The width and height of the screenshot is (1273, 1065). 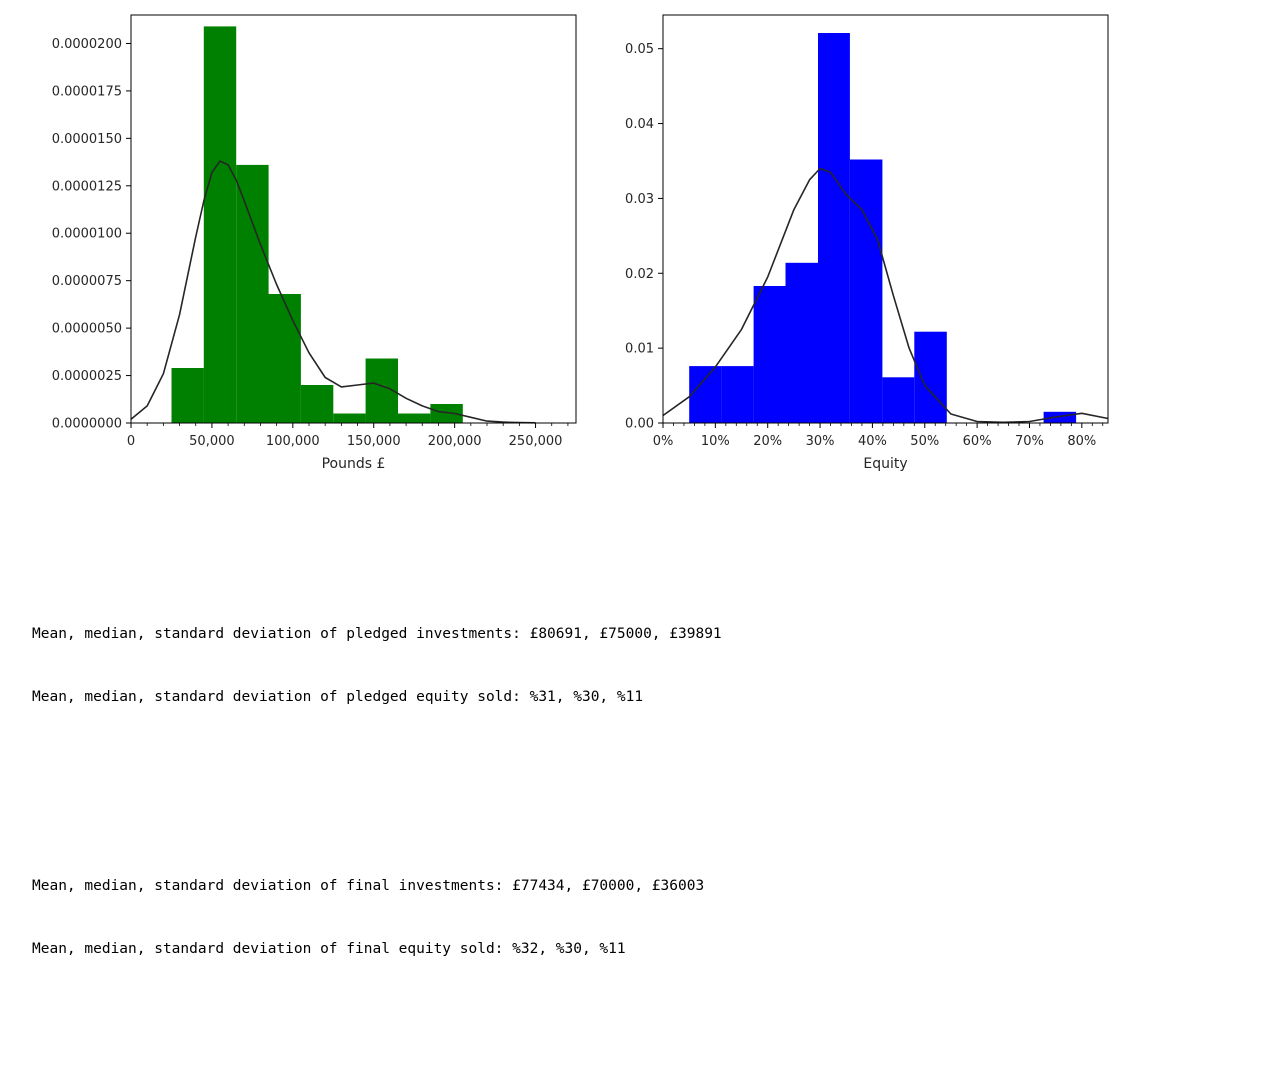 I want to click on x-tick-label: 150,000, so click(x=374, y=441).